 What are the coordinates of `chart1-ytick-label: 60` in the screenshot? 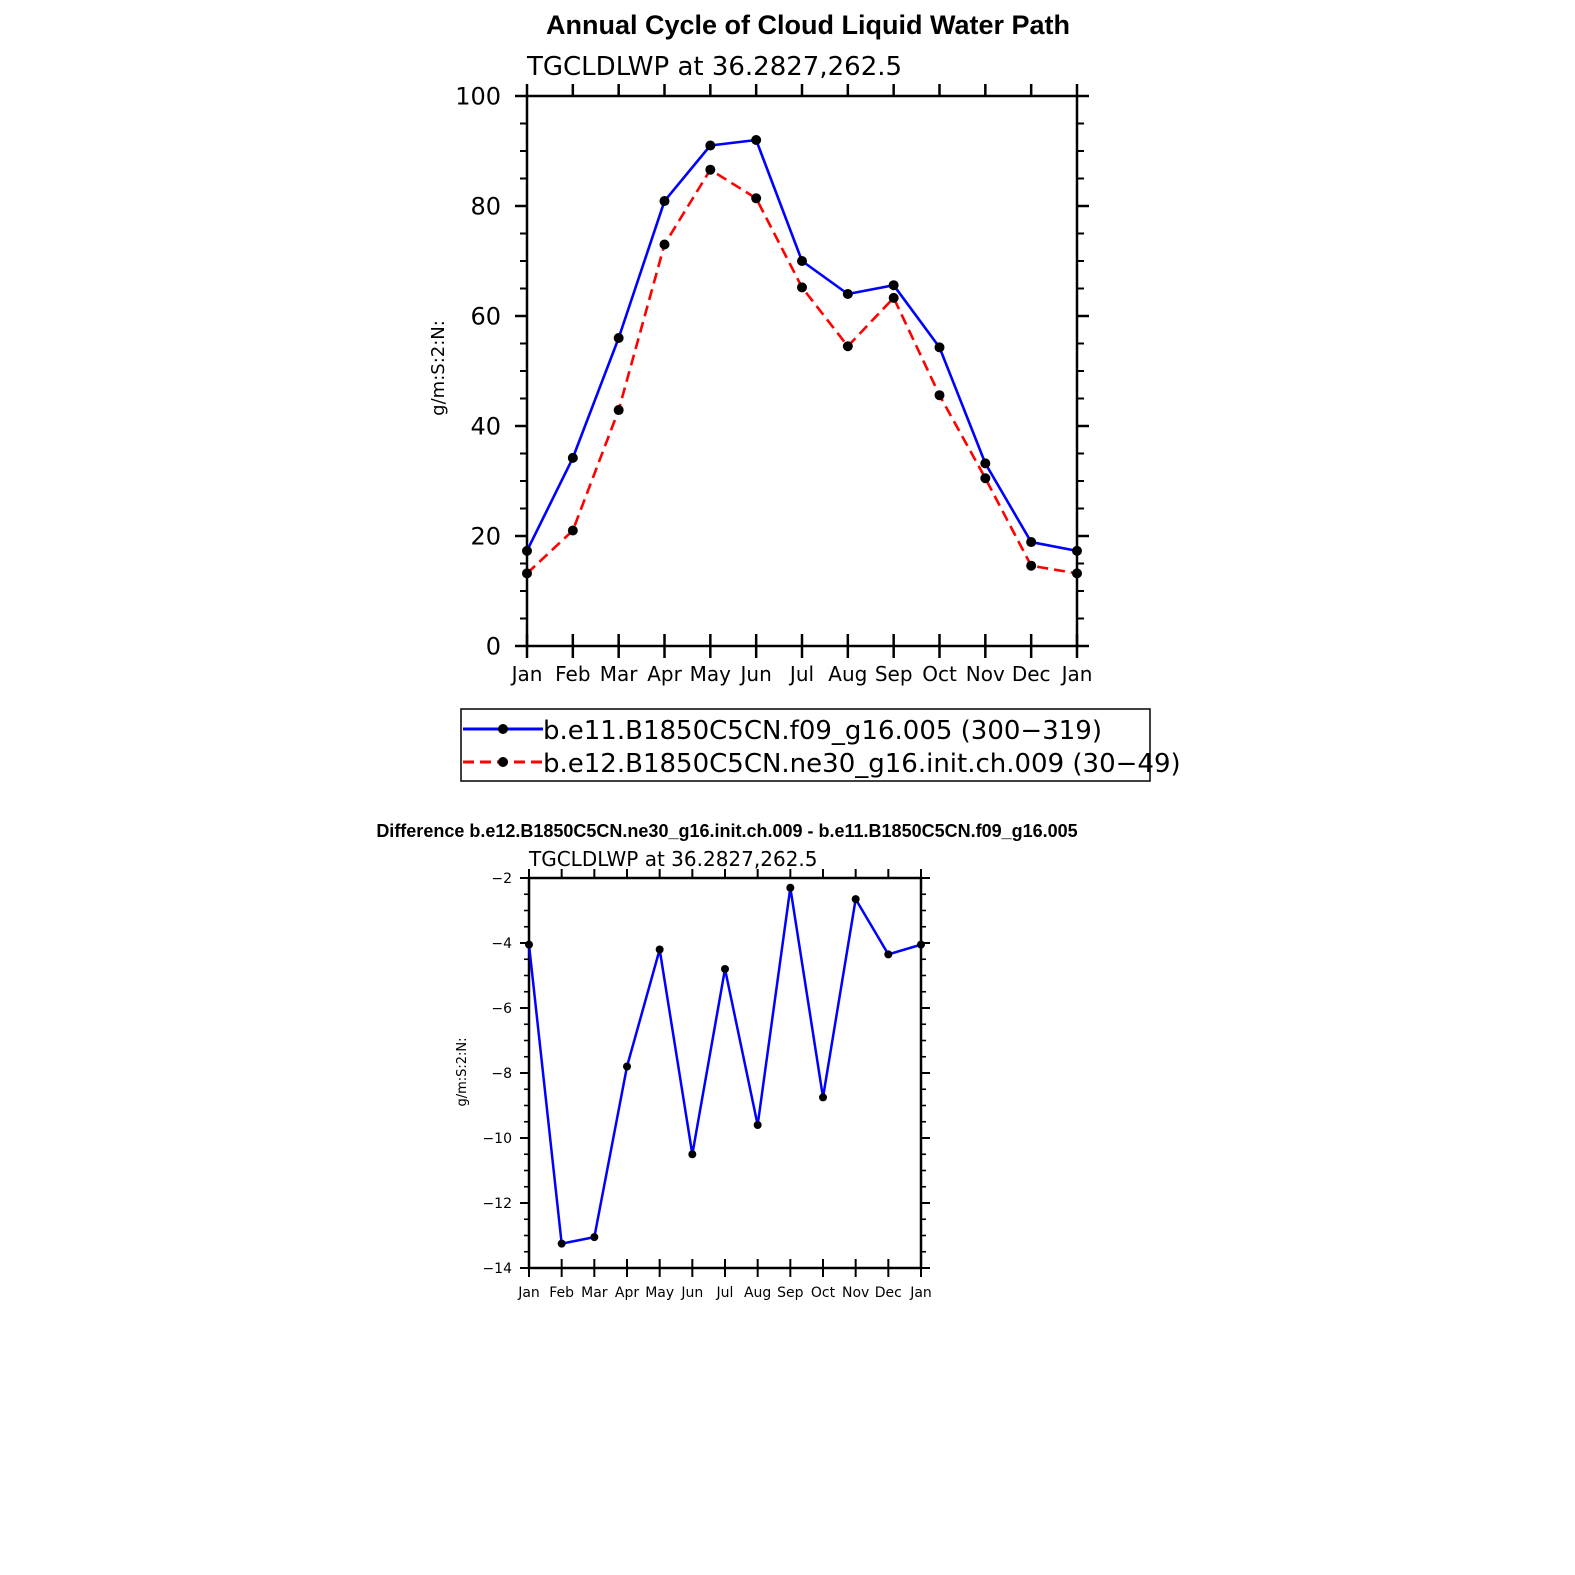 It's located at (485, 317).